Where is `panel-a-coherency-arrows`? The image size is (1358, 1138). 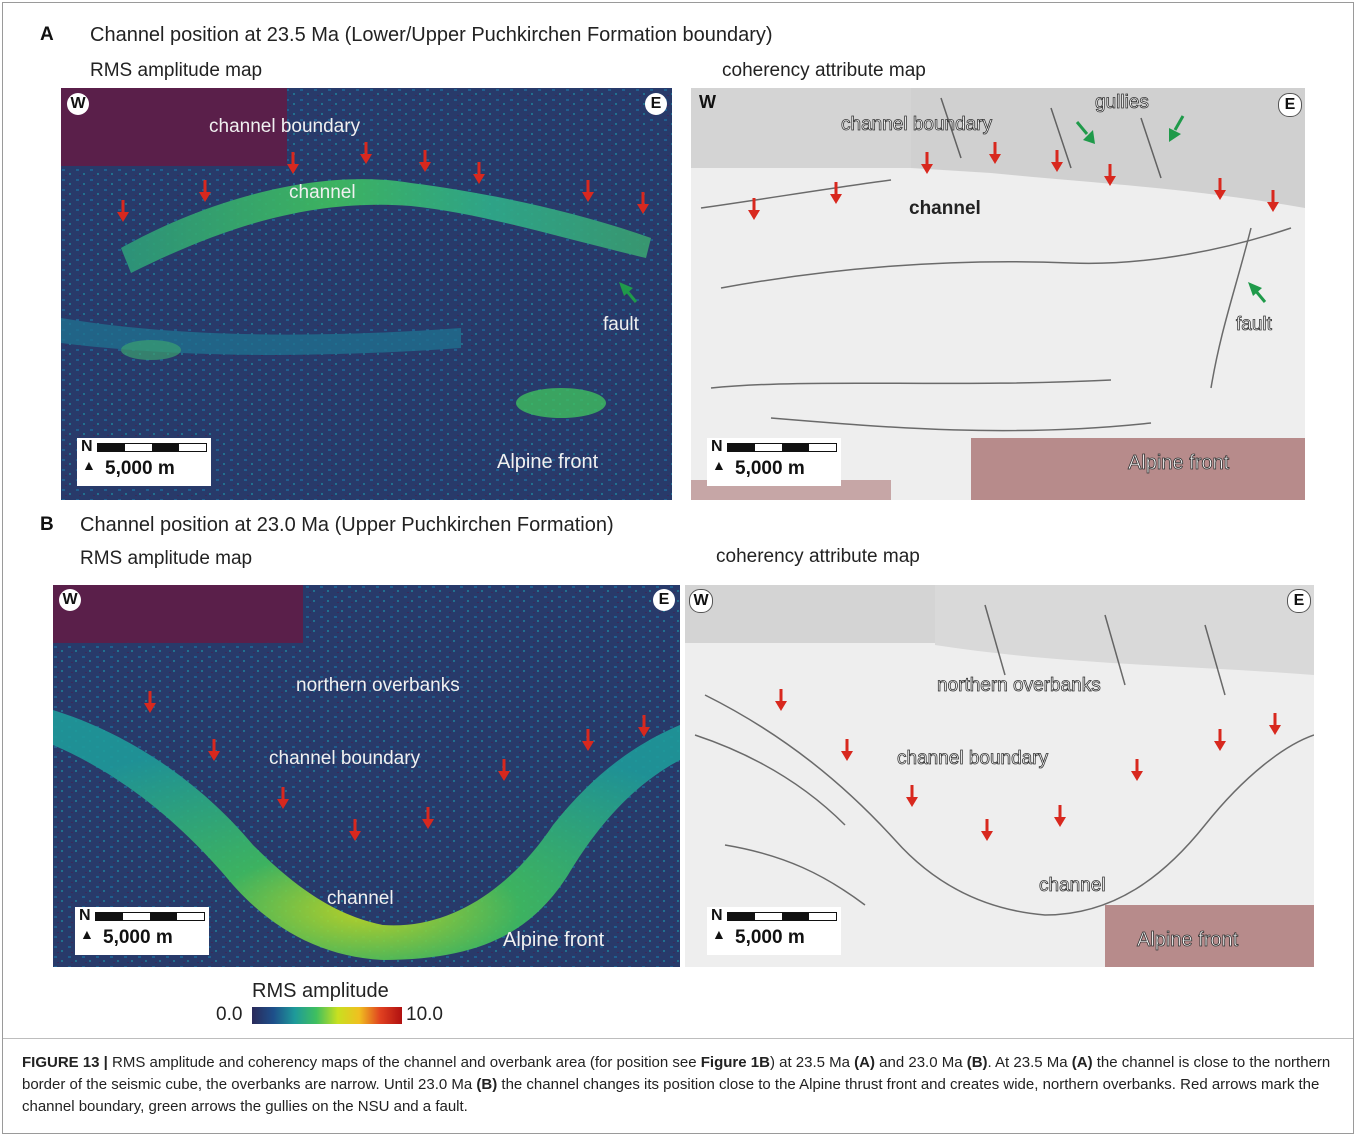
panel-a-coherency-arrows is located at coordinates (1013, 209).